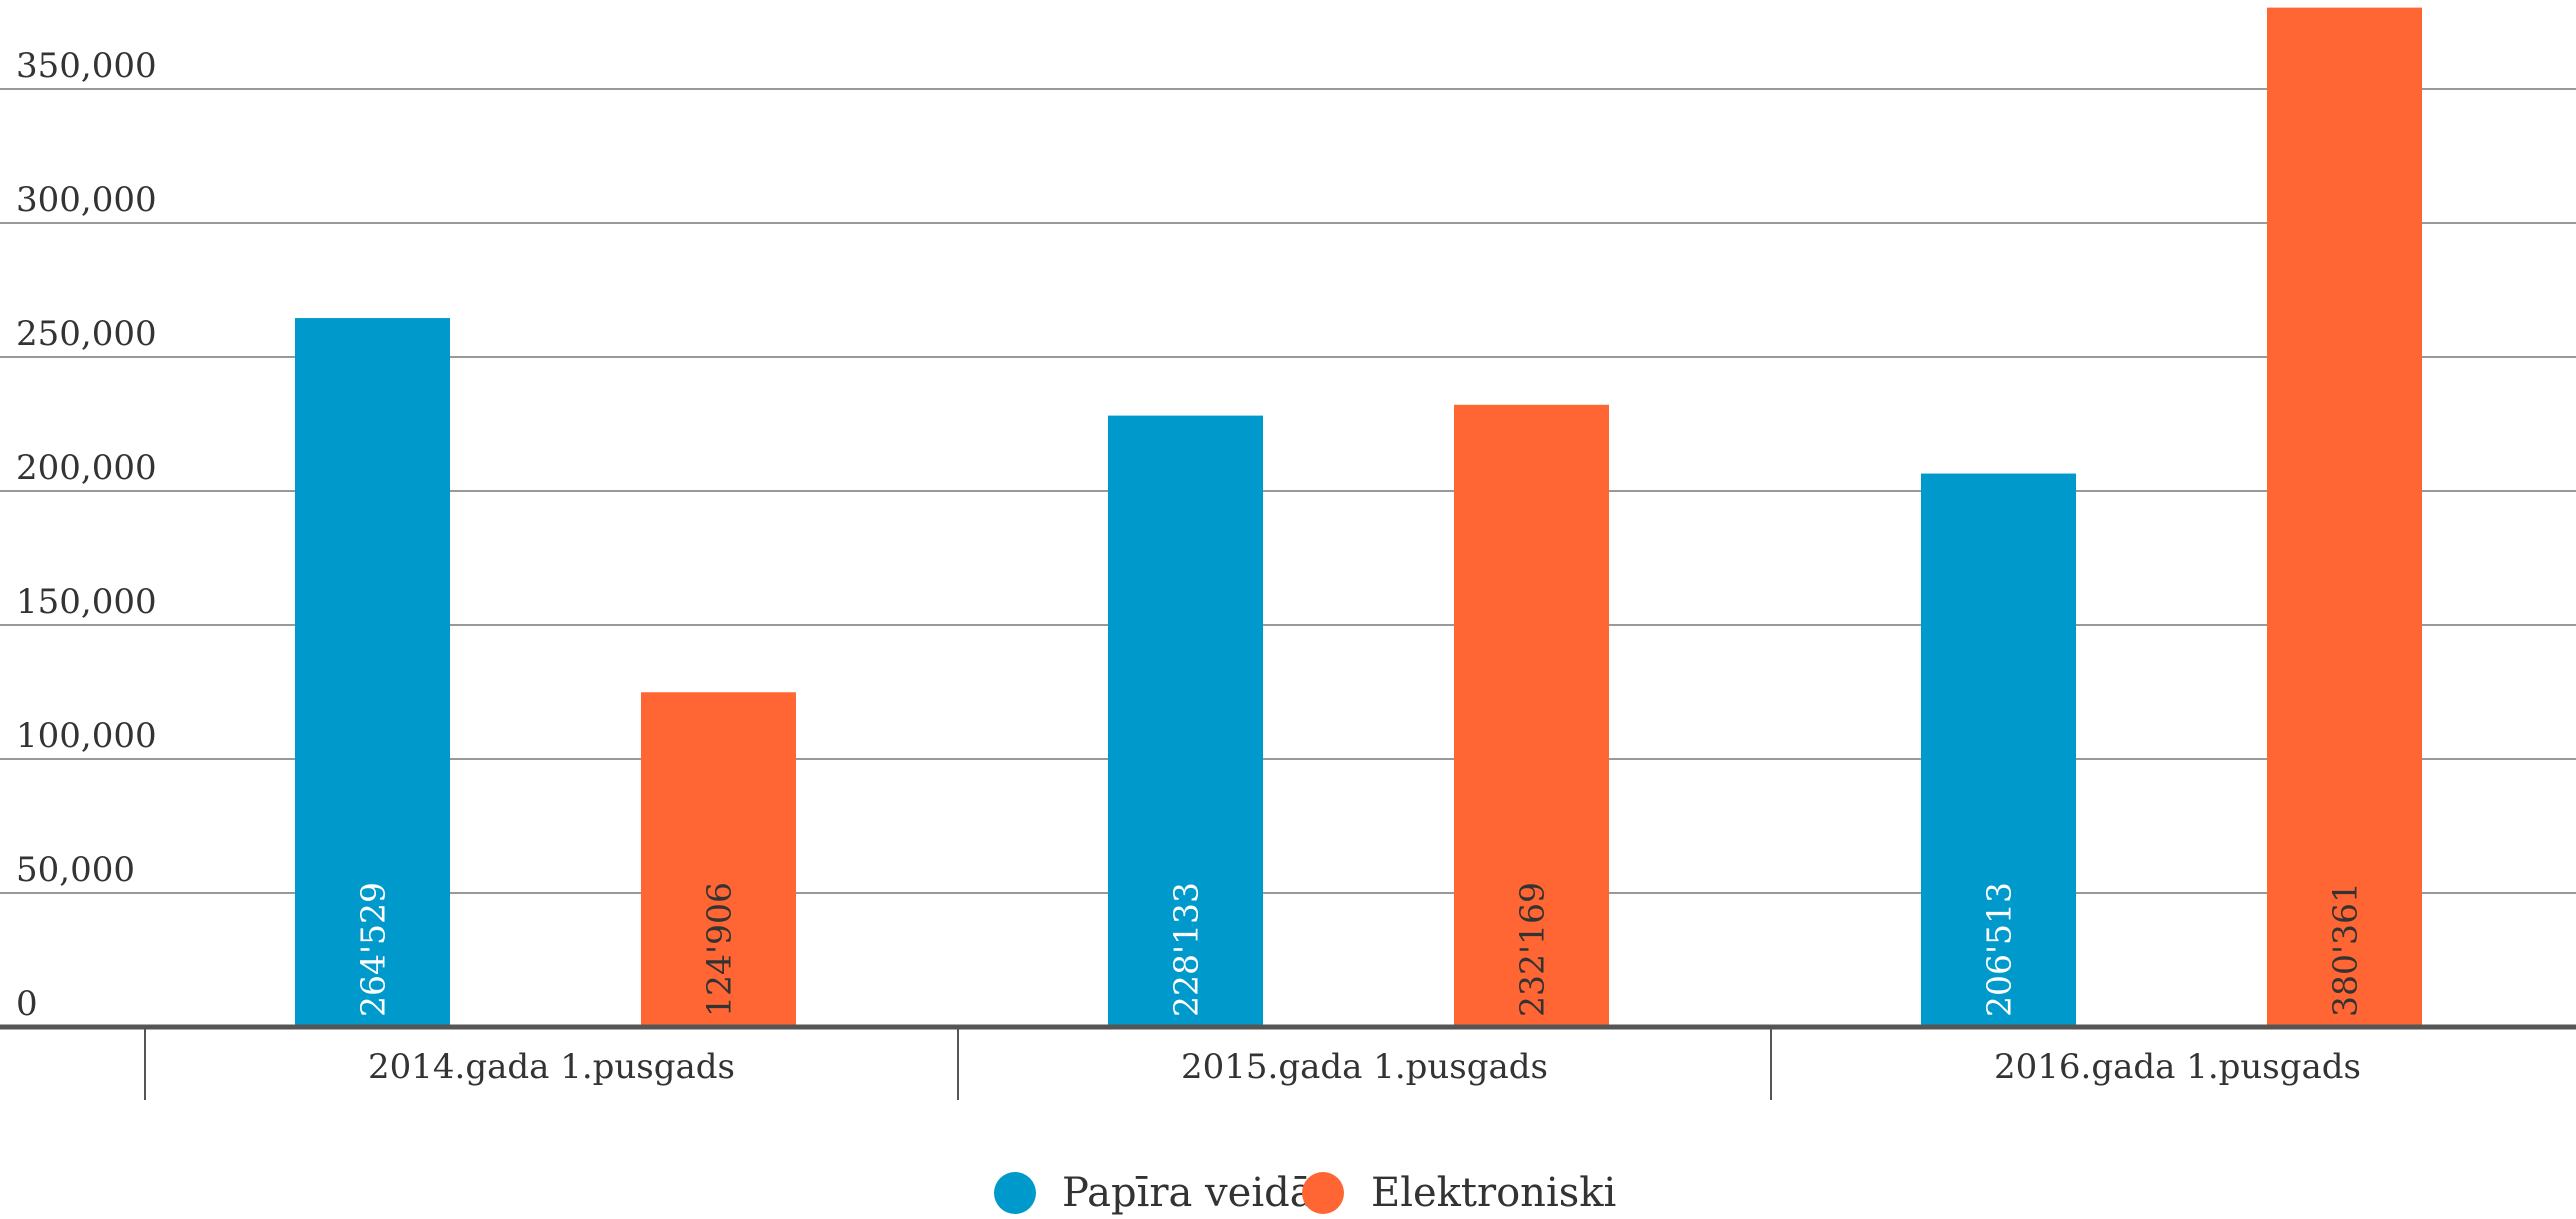 This screenshot has height=1219, width=2576. I want to click on y-tick-label: 150,000, so click(86, 602).